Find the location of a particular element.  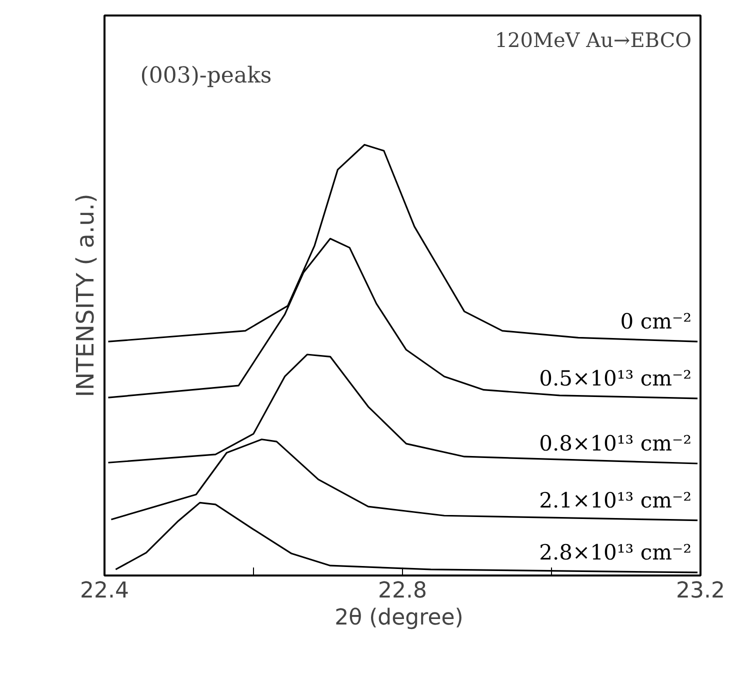

text: (003)-peaks is located at coordinates (206, 75).